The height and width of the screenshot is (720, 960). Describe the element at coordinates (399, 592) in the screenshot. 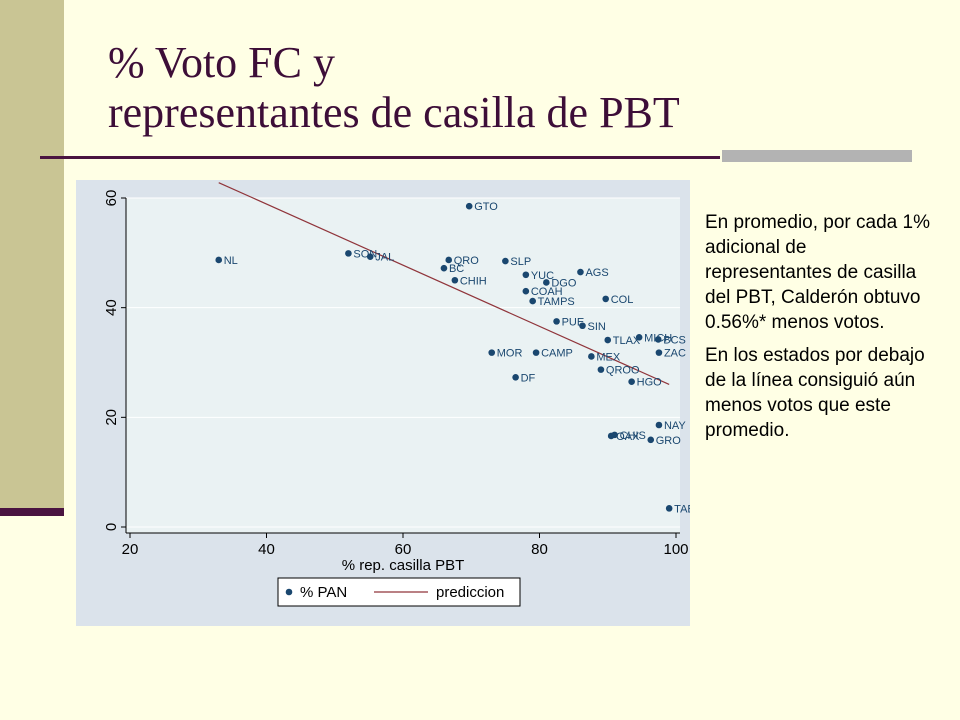

I see `legend-box` at that location.